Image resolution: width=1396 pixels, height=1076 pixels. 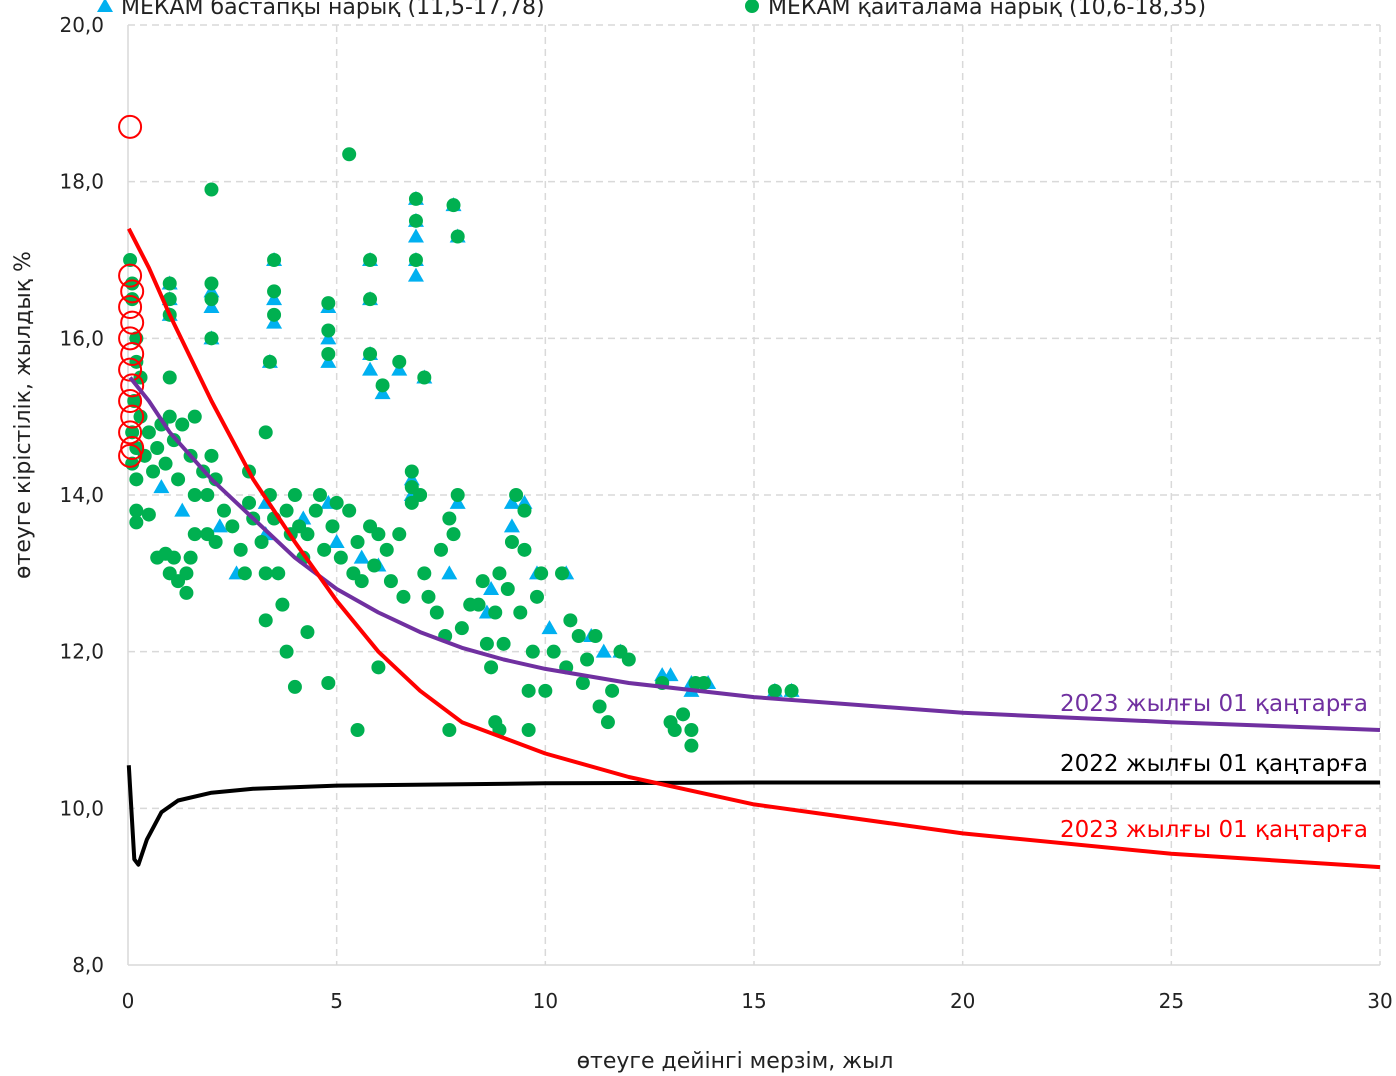 I want to click on y-tick-label: 12,0, so click(x=81, y=652).